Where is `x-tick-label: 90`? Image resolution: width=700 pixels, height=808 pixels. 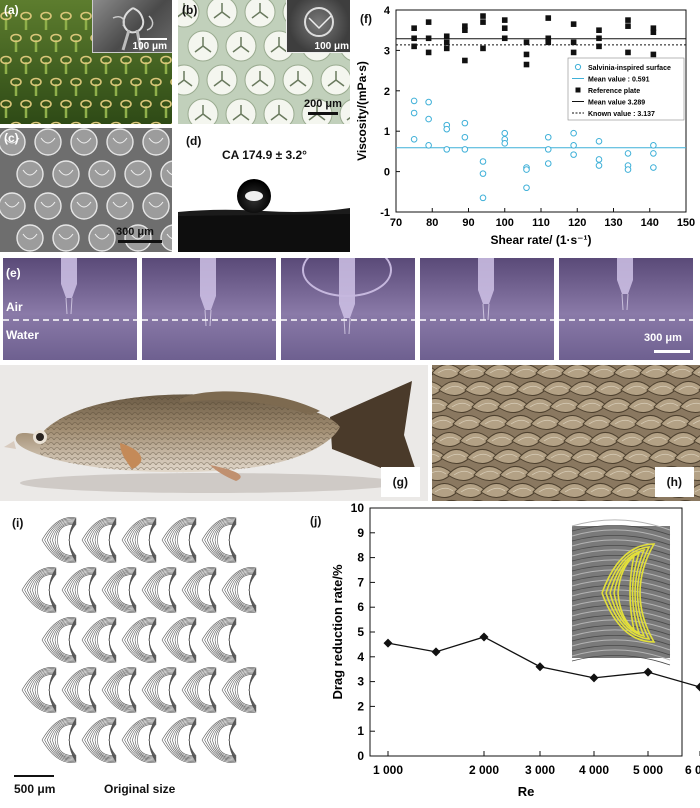 x-tick-label: 90 is located at coordinates (468, 223).